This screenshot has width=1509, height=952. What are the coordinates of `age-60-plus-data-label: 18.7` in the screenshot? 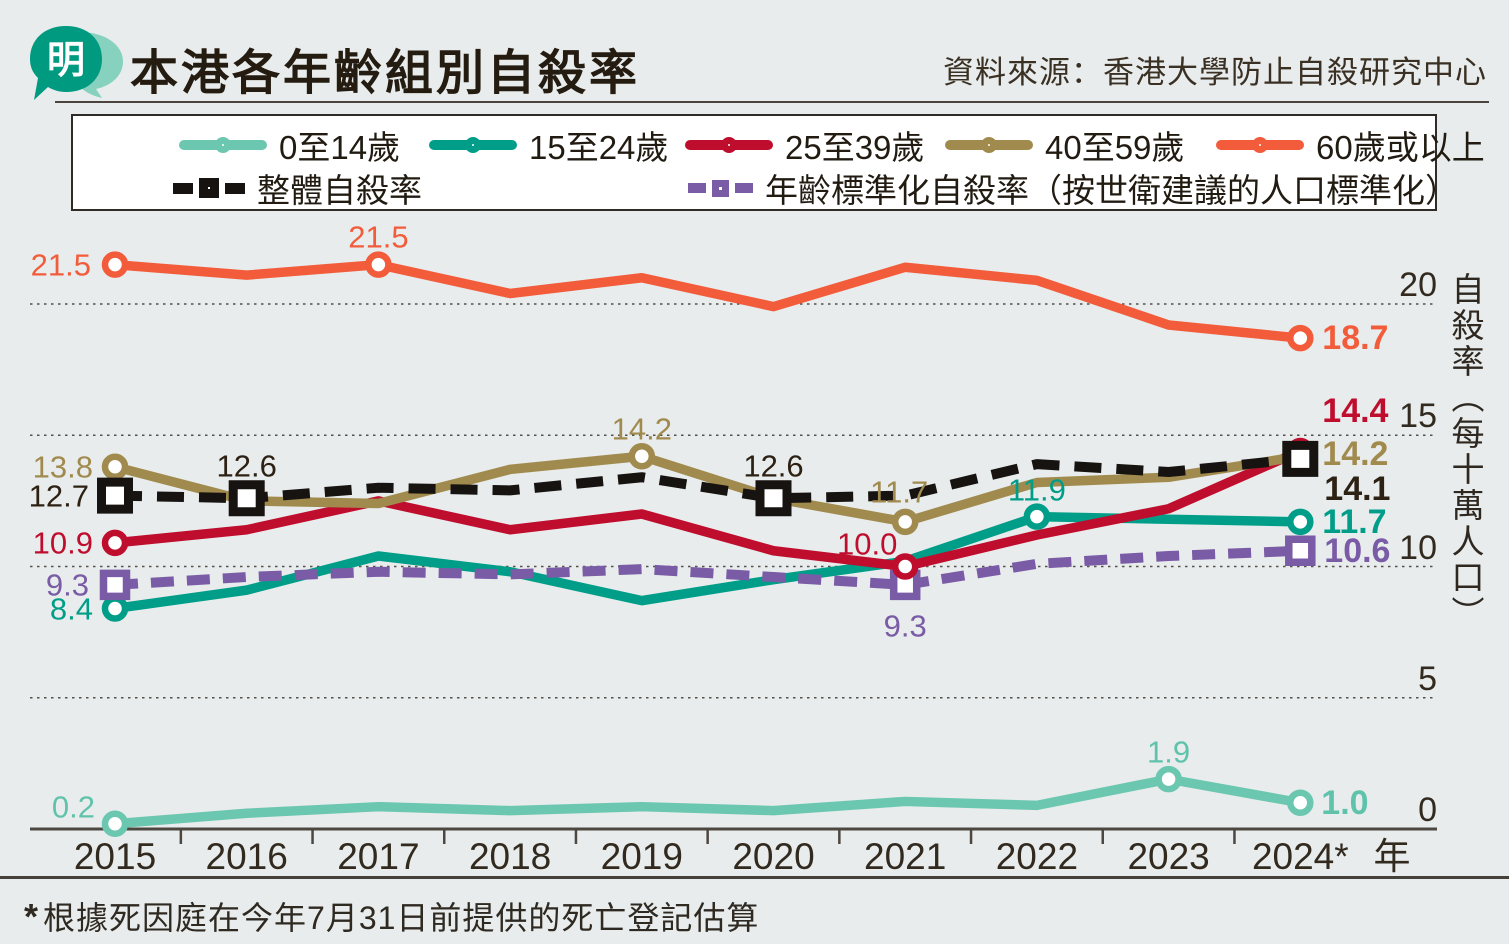 It's located at (1355, 338).